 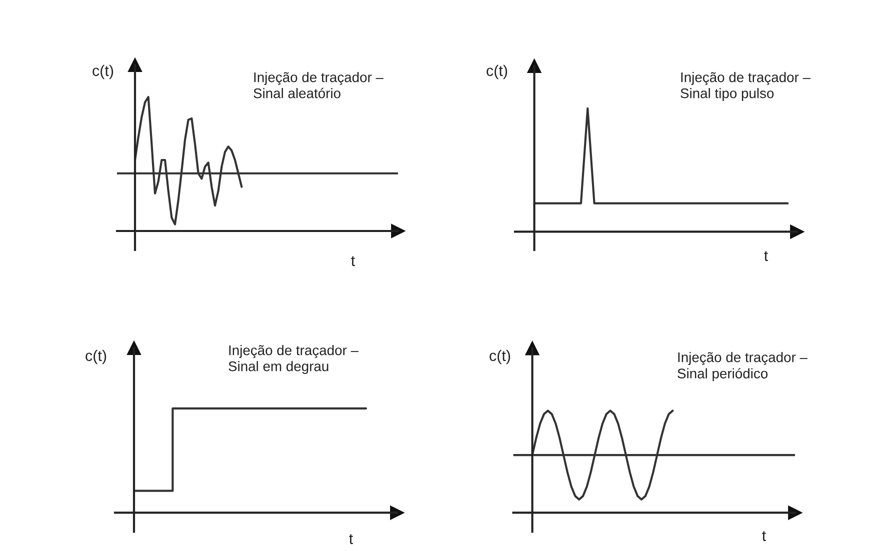 What do you see at coordinates (319, 85) in the screenshot?
I see `chart-title: Injeção de traçador – Sinal aleatório` at bounding box center [319, 85].